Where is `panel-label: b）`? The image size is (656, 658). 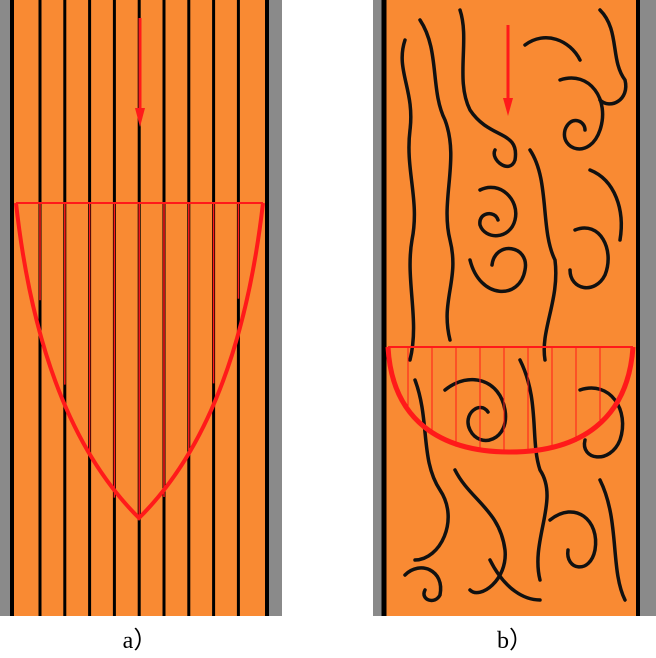 panel-label: b） is located at coordinates (515, 641).